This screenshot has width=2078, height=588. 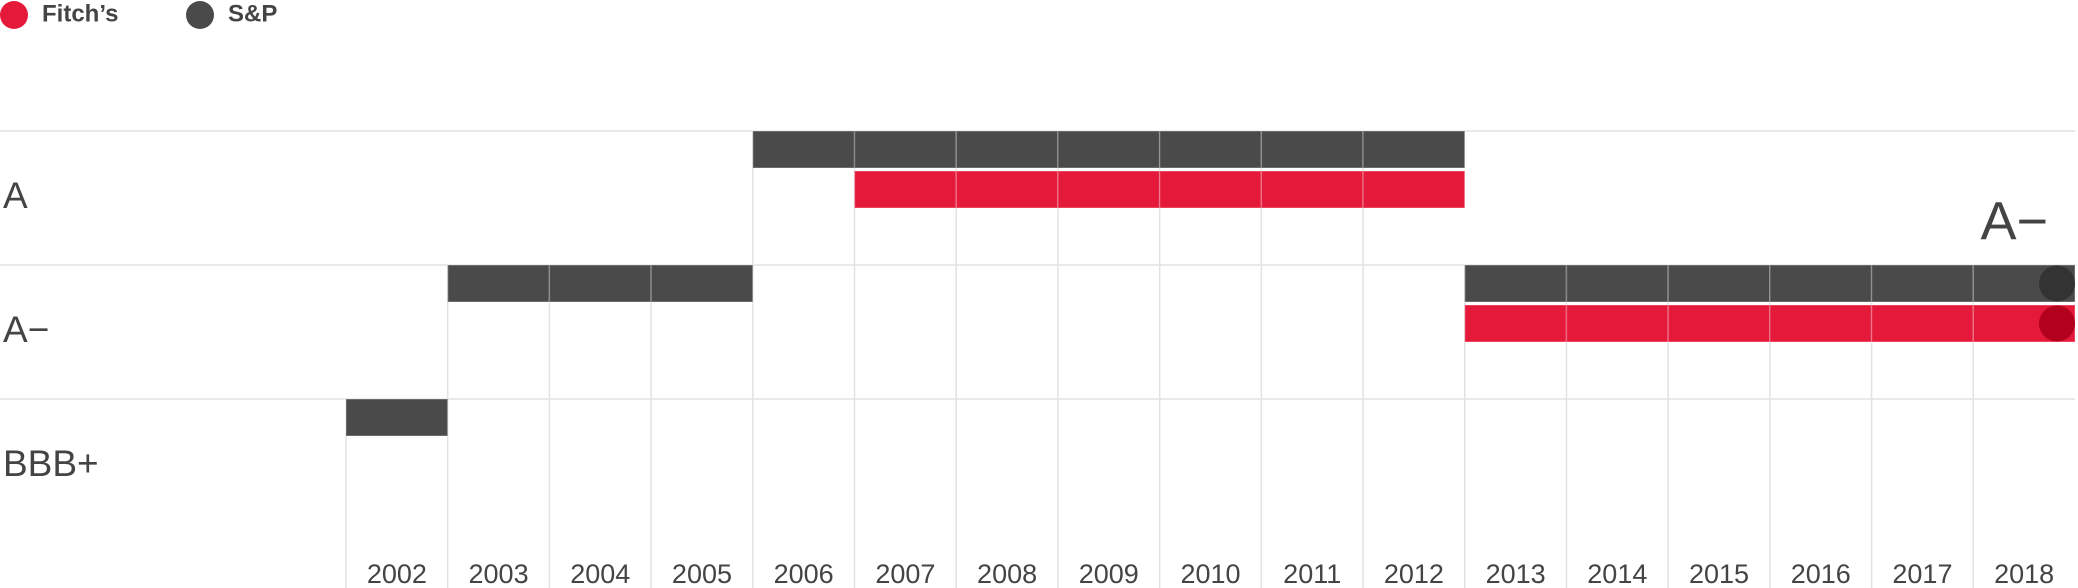 What do you see at coordinates (26, 329) in the screenshot?
I see `y-tick-label: A−` at bounding box center [26, 329].